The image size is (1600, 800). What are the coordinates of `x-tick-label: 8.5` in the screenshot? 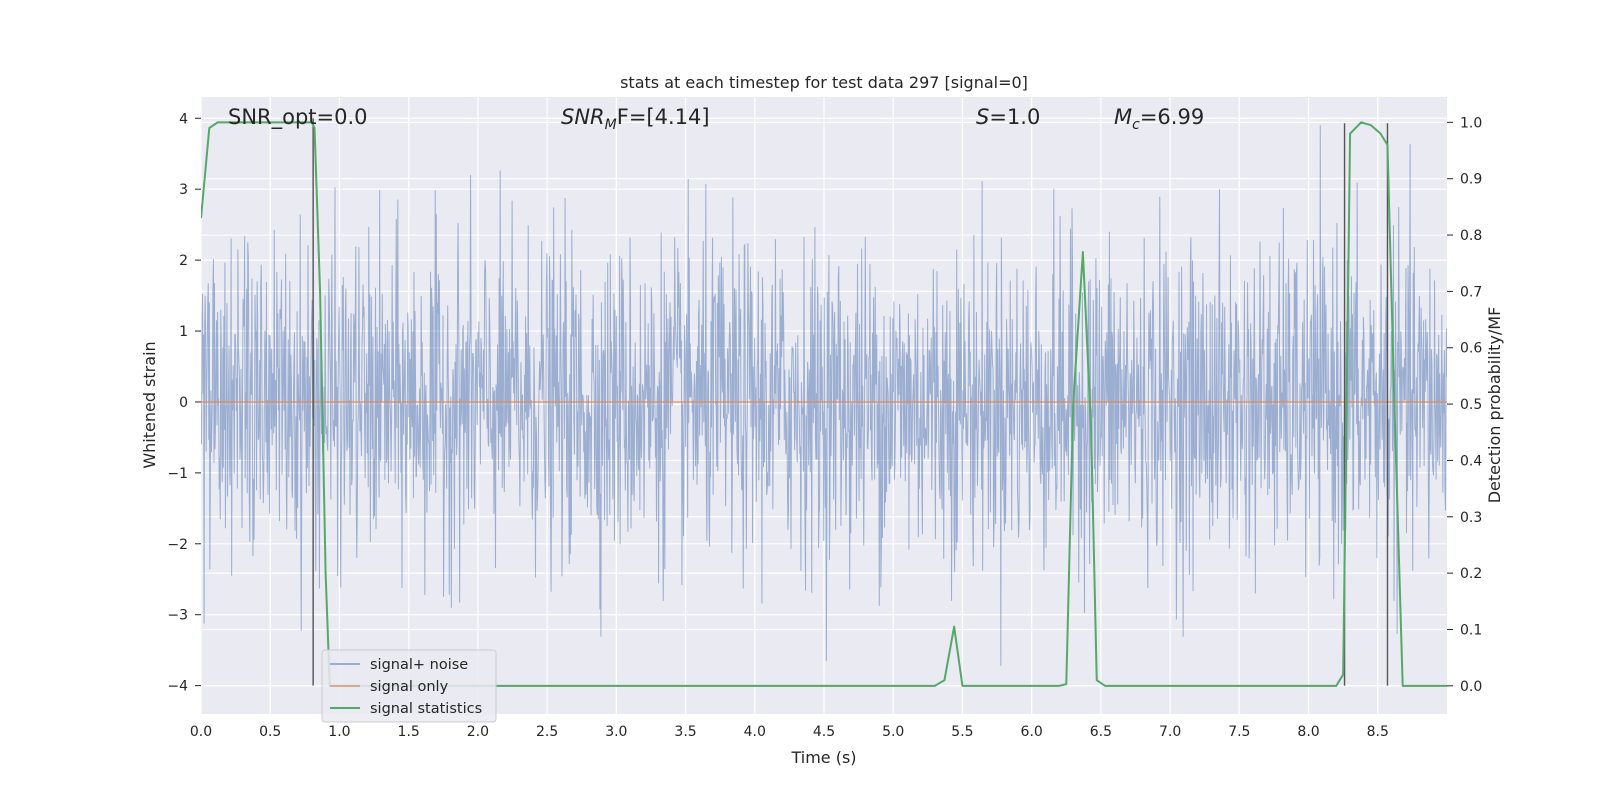 It's located at (1378, 732).